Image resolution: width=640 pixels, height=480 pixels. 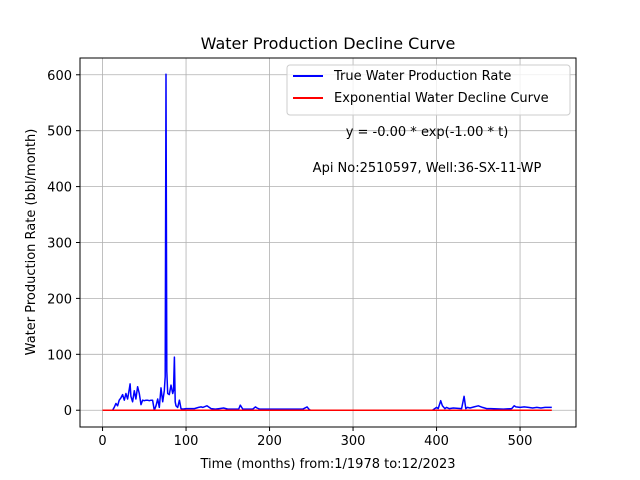 What do you see at coordinates (59, 76) in the screenshot?
I see `y-tick-label: 600` at bounding box center [59, 76].